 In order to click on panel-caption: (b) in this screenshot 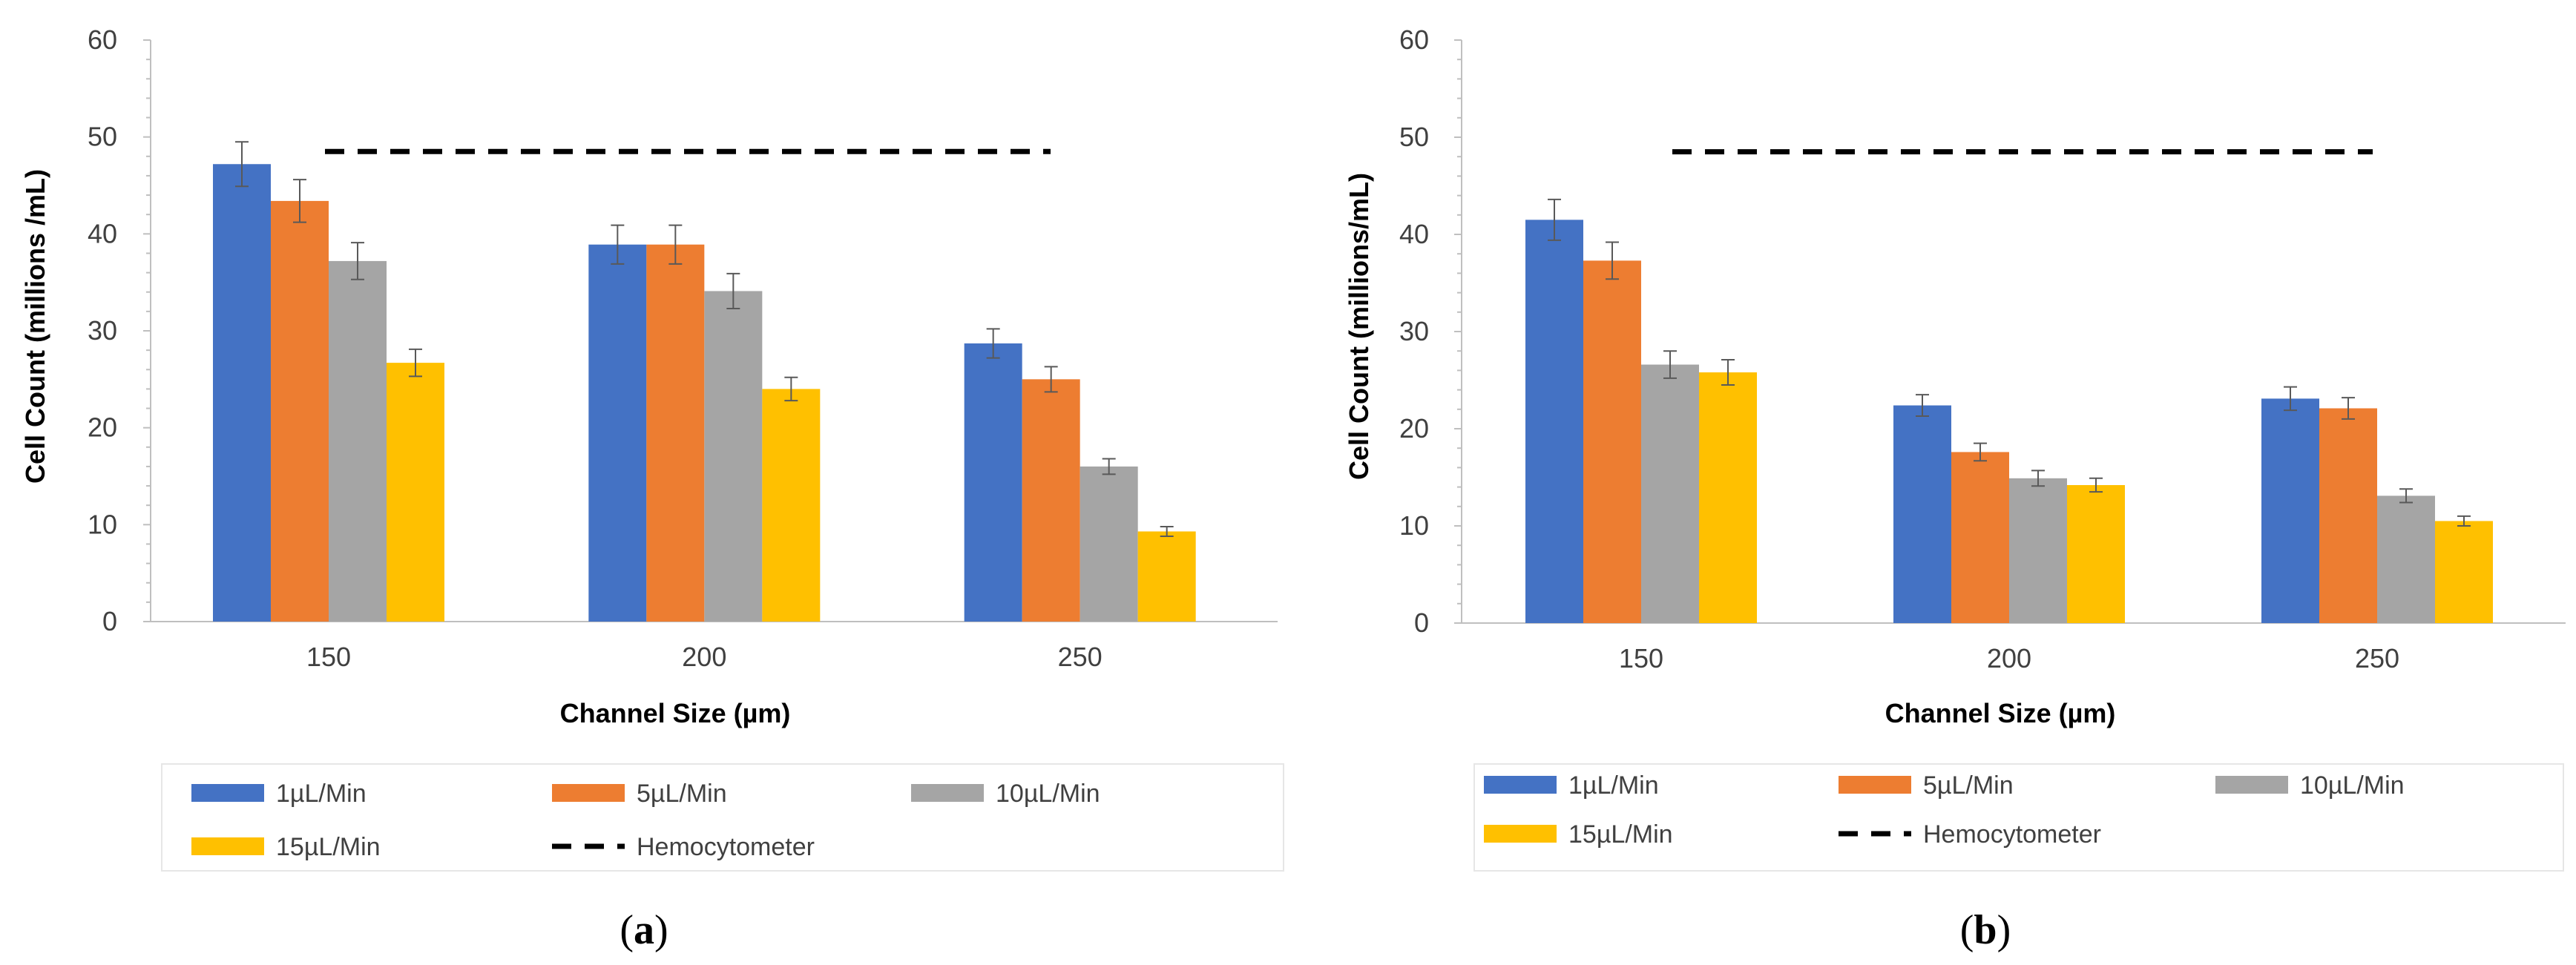, I will do `click(1985, 930)`.